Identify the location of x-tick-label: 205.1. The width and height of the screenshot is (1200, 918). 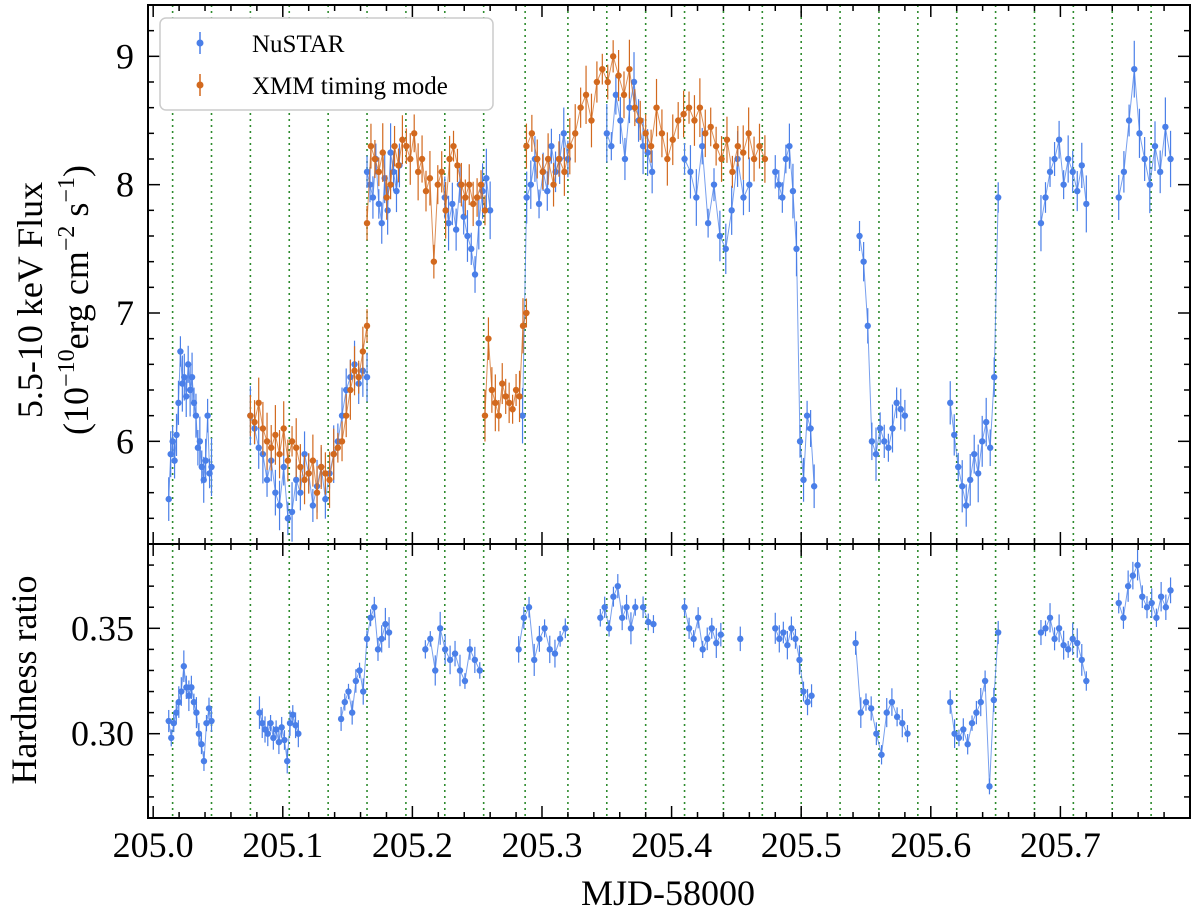
(282, 845).